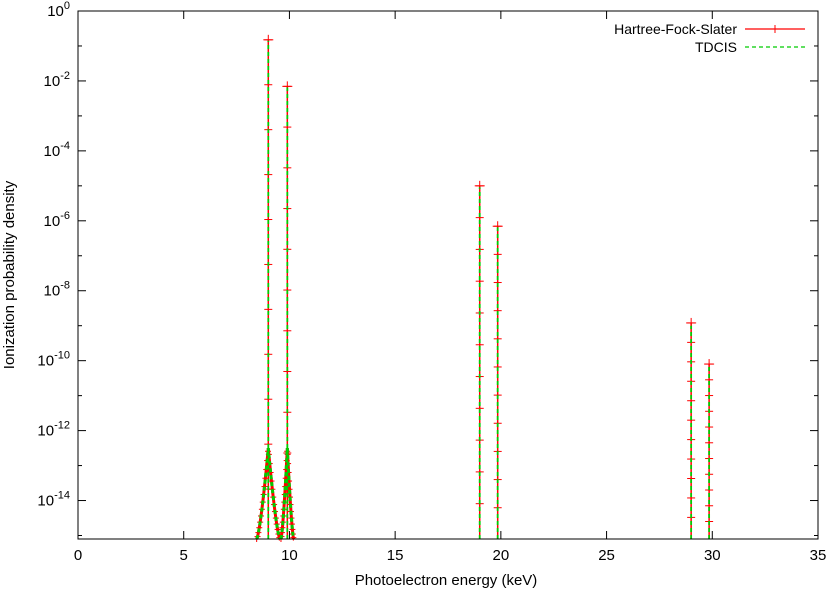 This screenshot has width=830, height=594. What do you see at coordinates (78, 555) in the screenshot?
I see `x-tick-label: 0` at bounding box center [78, 555].